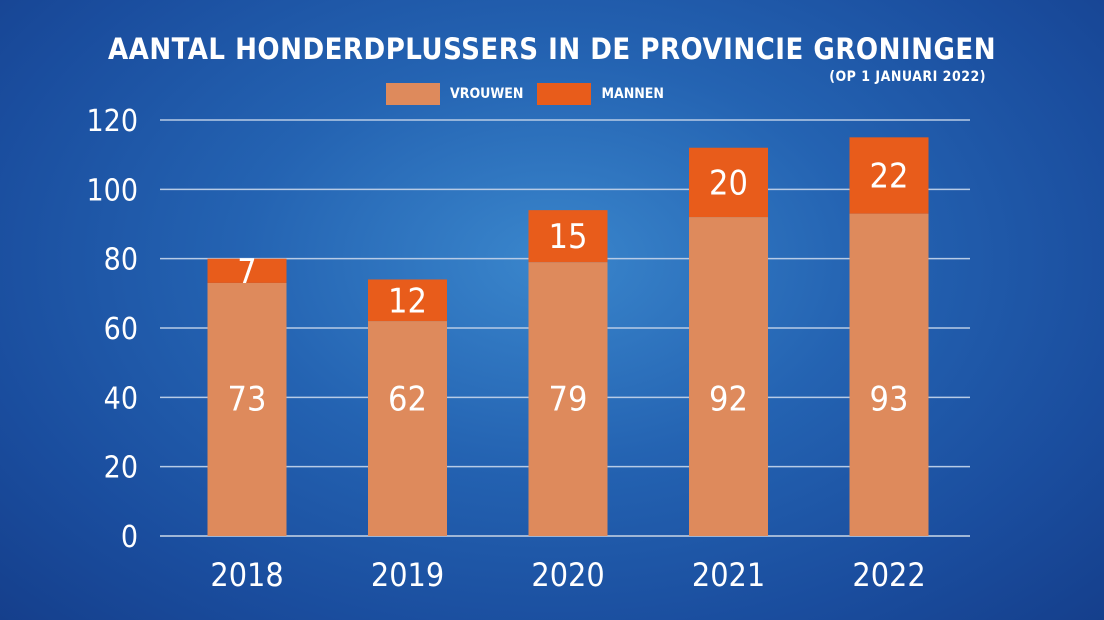 This screenshot has height=620, width=1104. I want to click on data-label-mannen: 22, so click(889, 176).